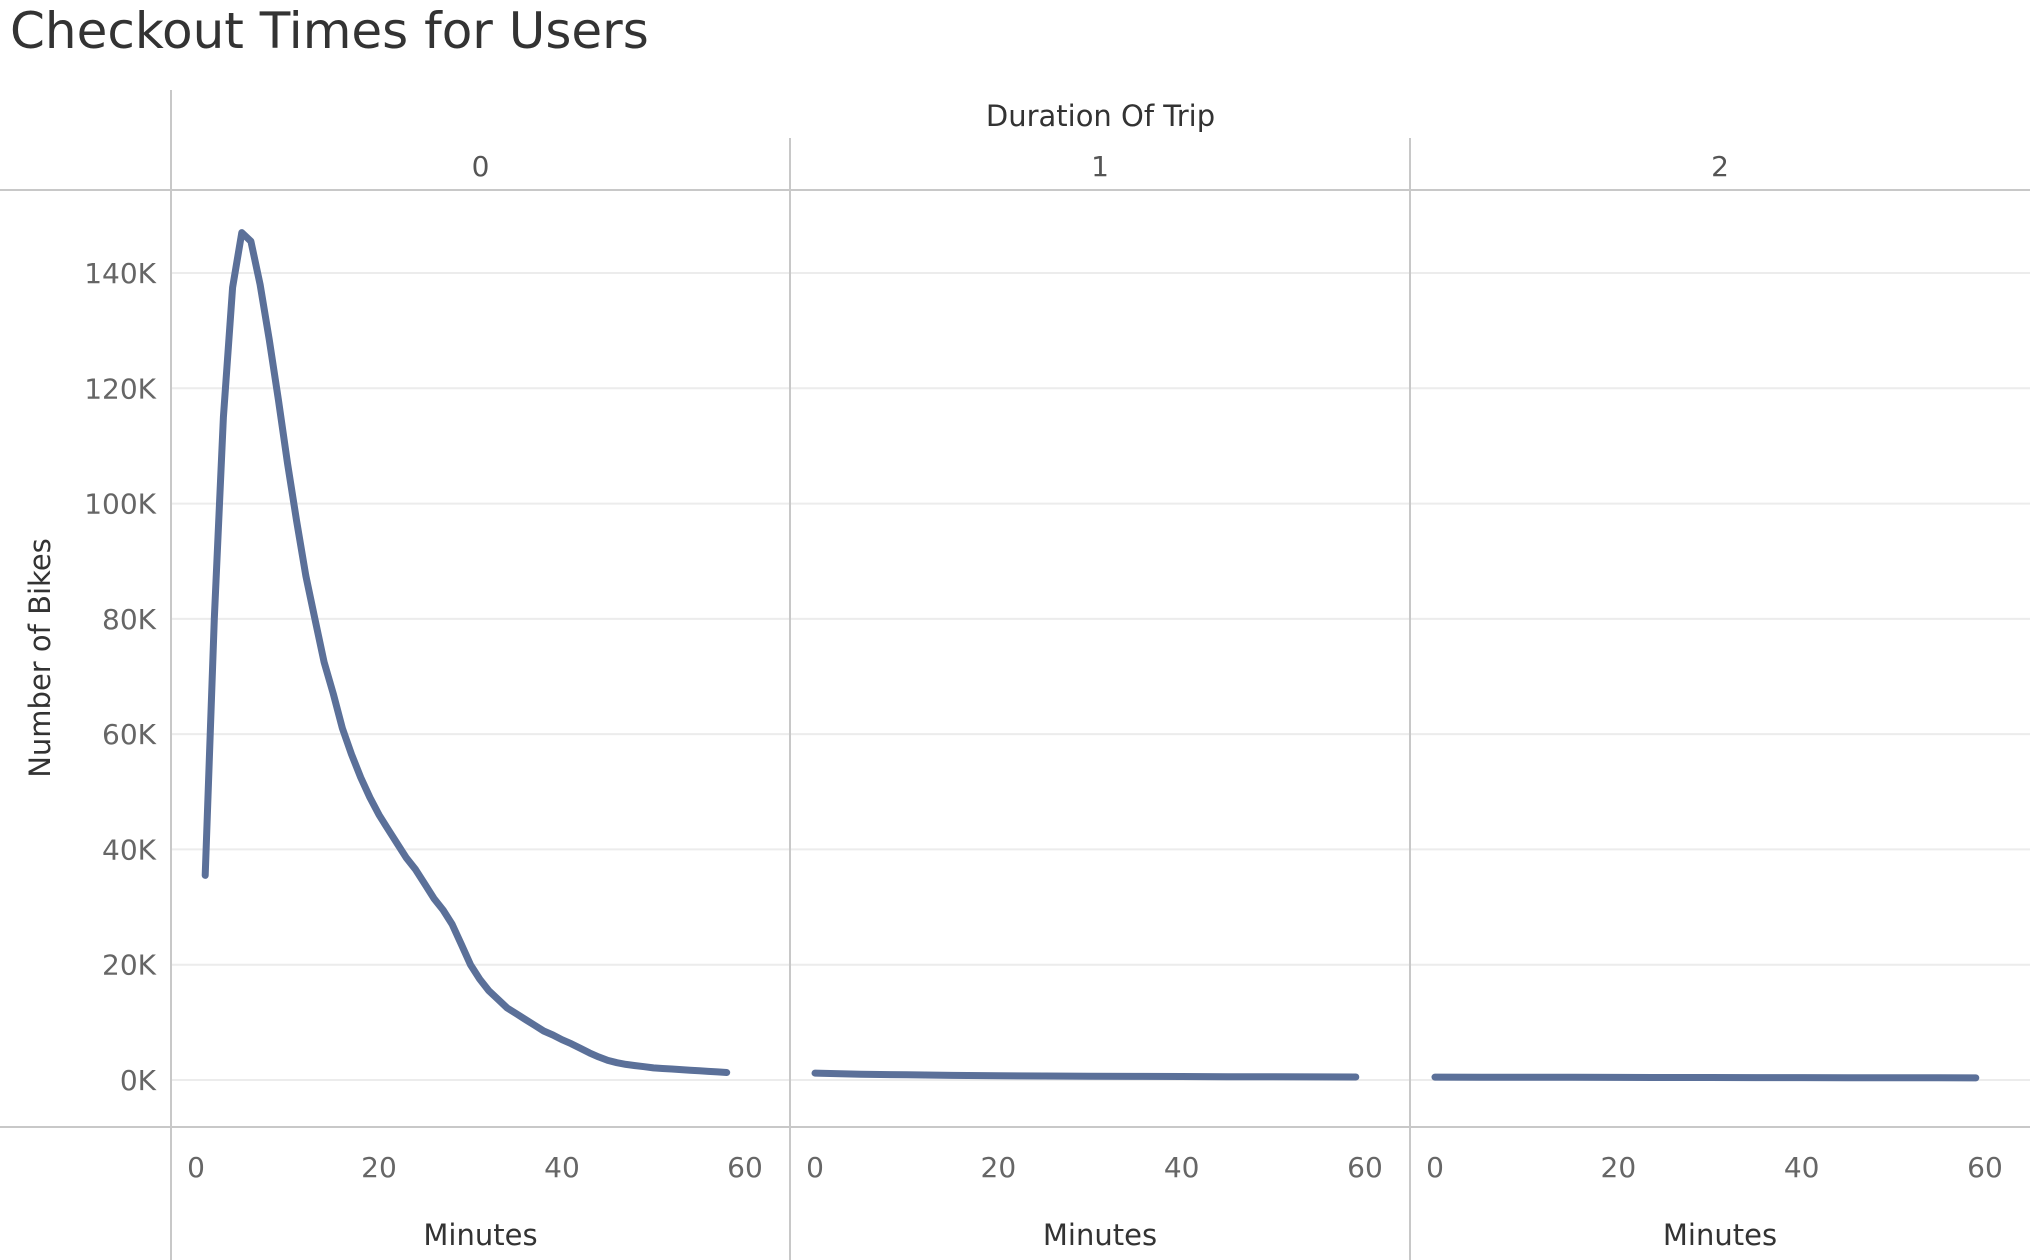  Describe the element at coordinates (138, 1080) in the screenshot. I see `y-tick-label: 0K` at that location.